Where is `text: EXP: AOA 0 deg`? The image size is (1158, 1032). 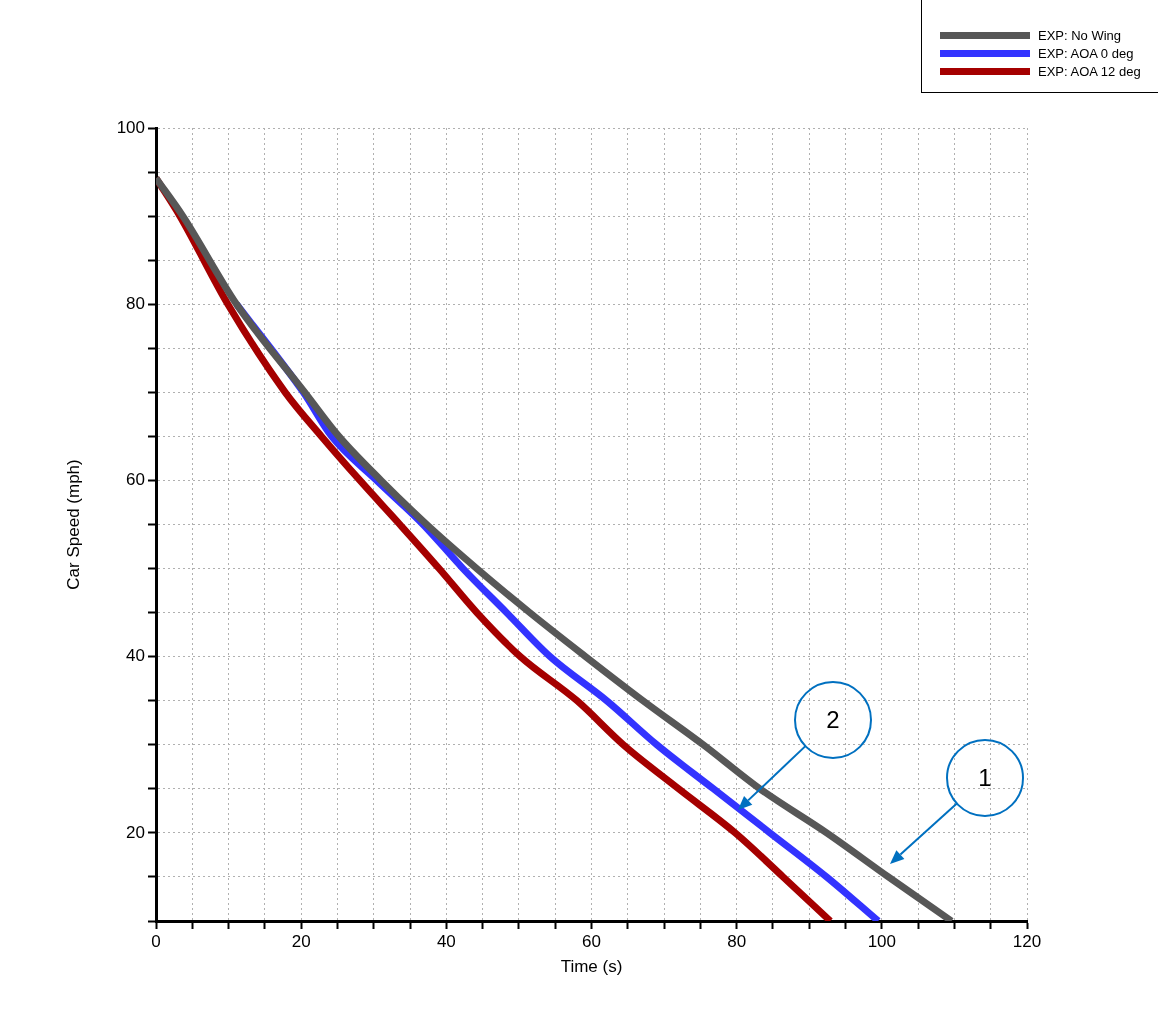
text: EXP: AOA 0 deg is located at coordinates (1086, 53).